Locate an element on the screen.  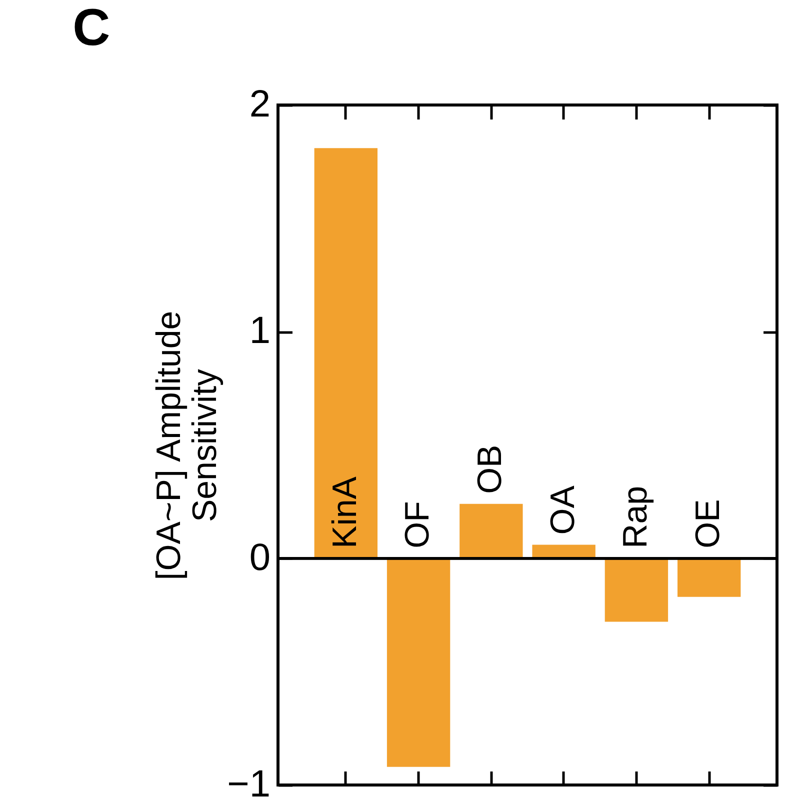
x-tick-label: KinA is located at coordinates (345, 512).